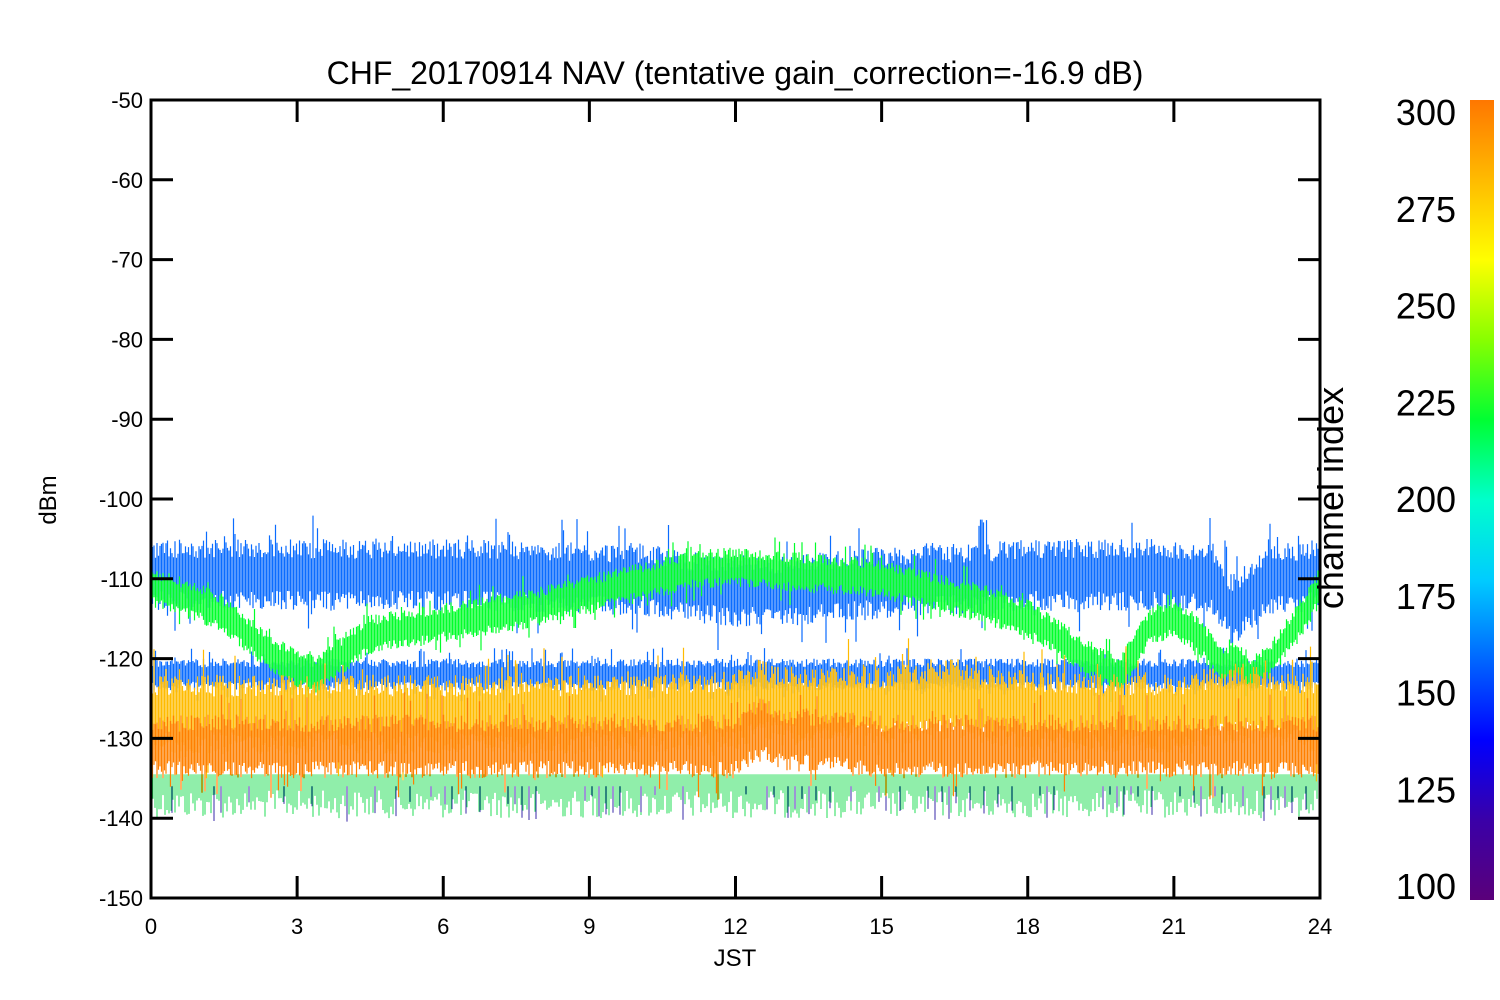 This screenshot has height=1000, width=1500. I want to click on x-tick-label: 18, so click(1028, 926).